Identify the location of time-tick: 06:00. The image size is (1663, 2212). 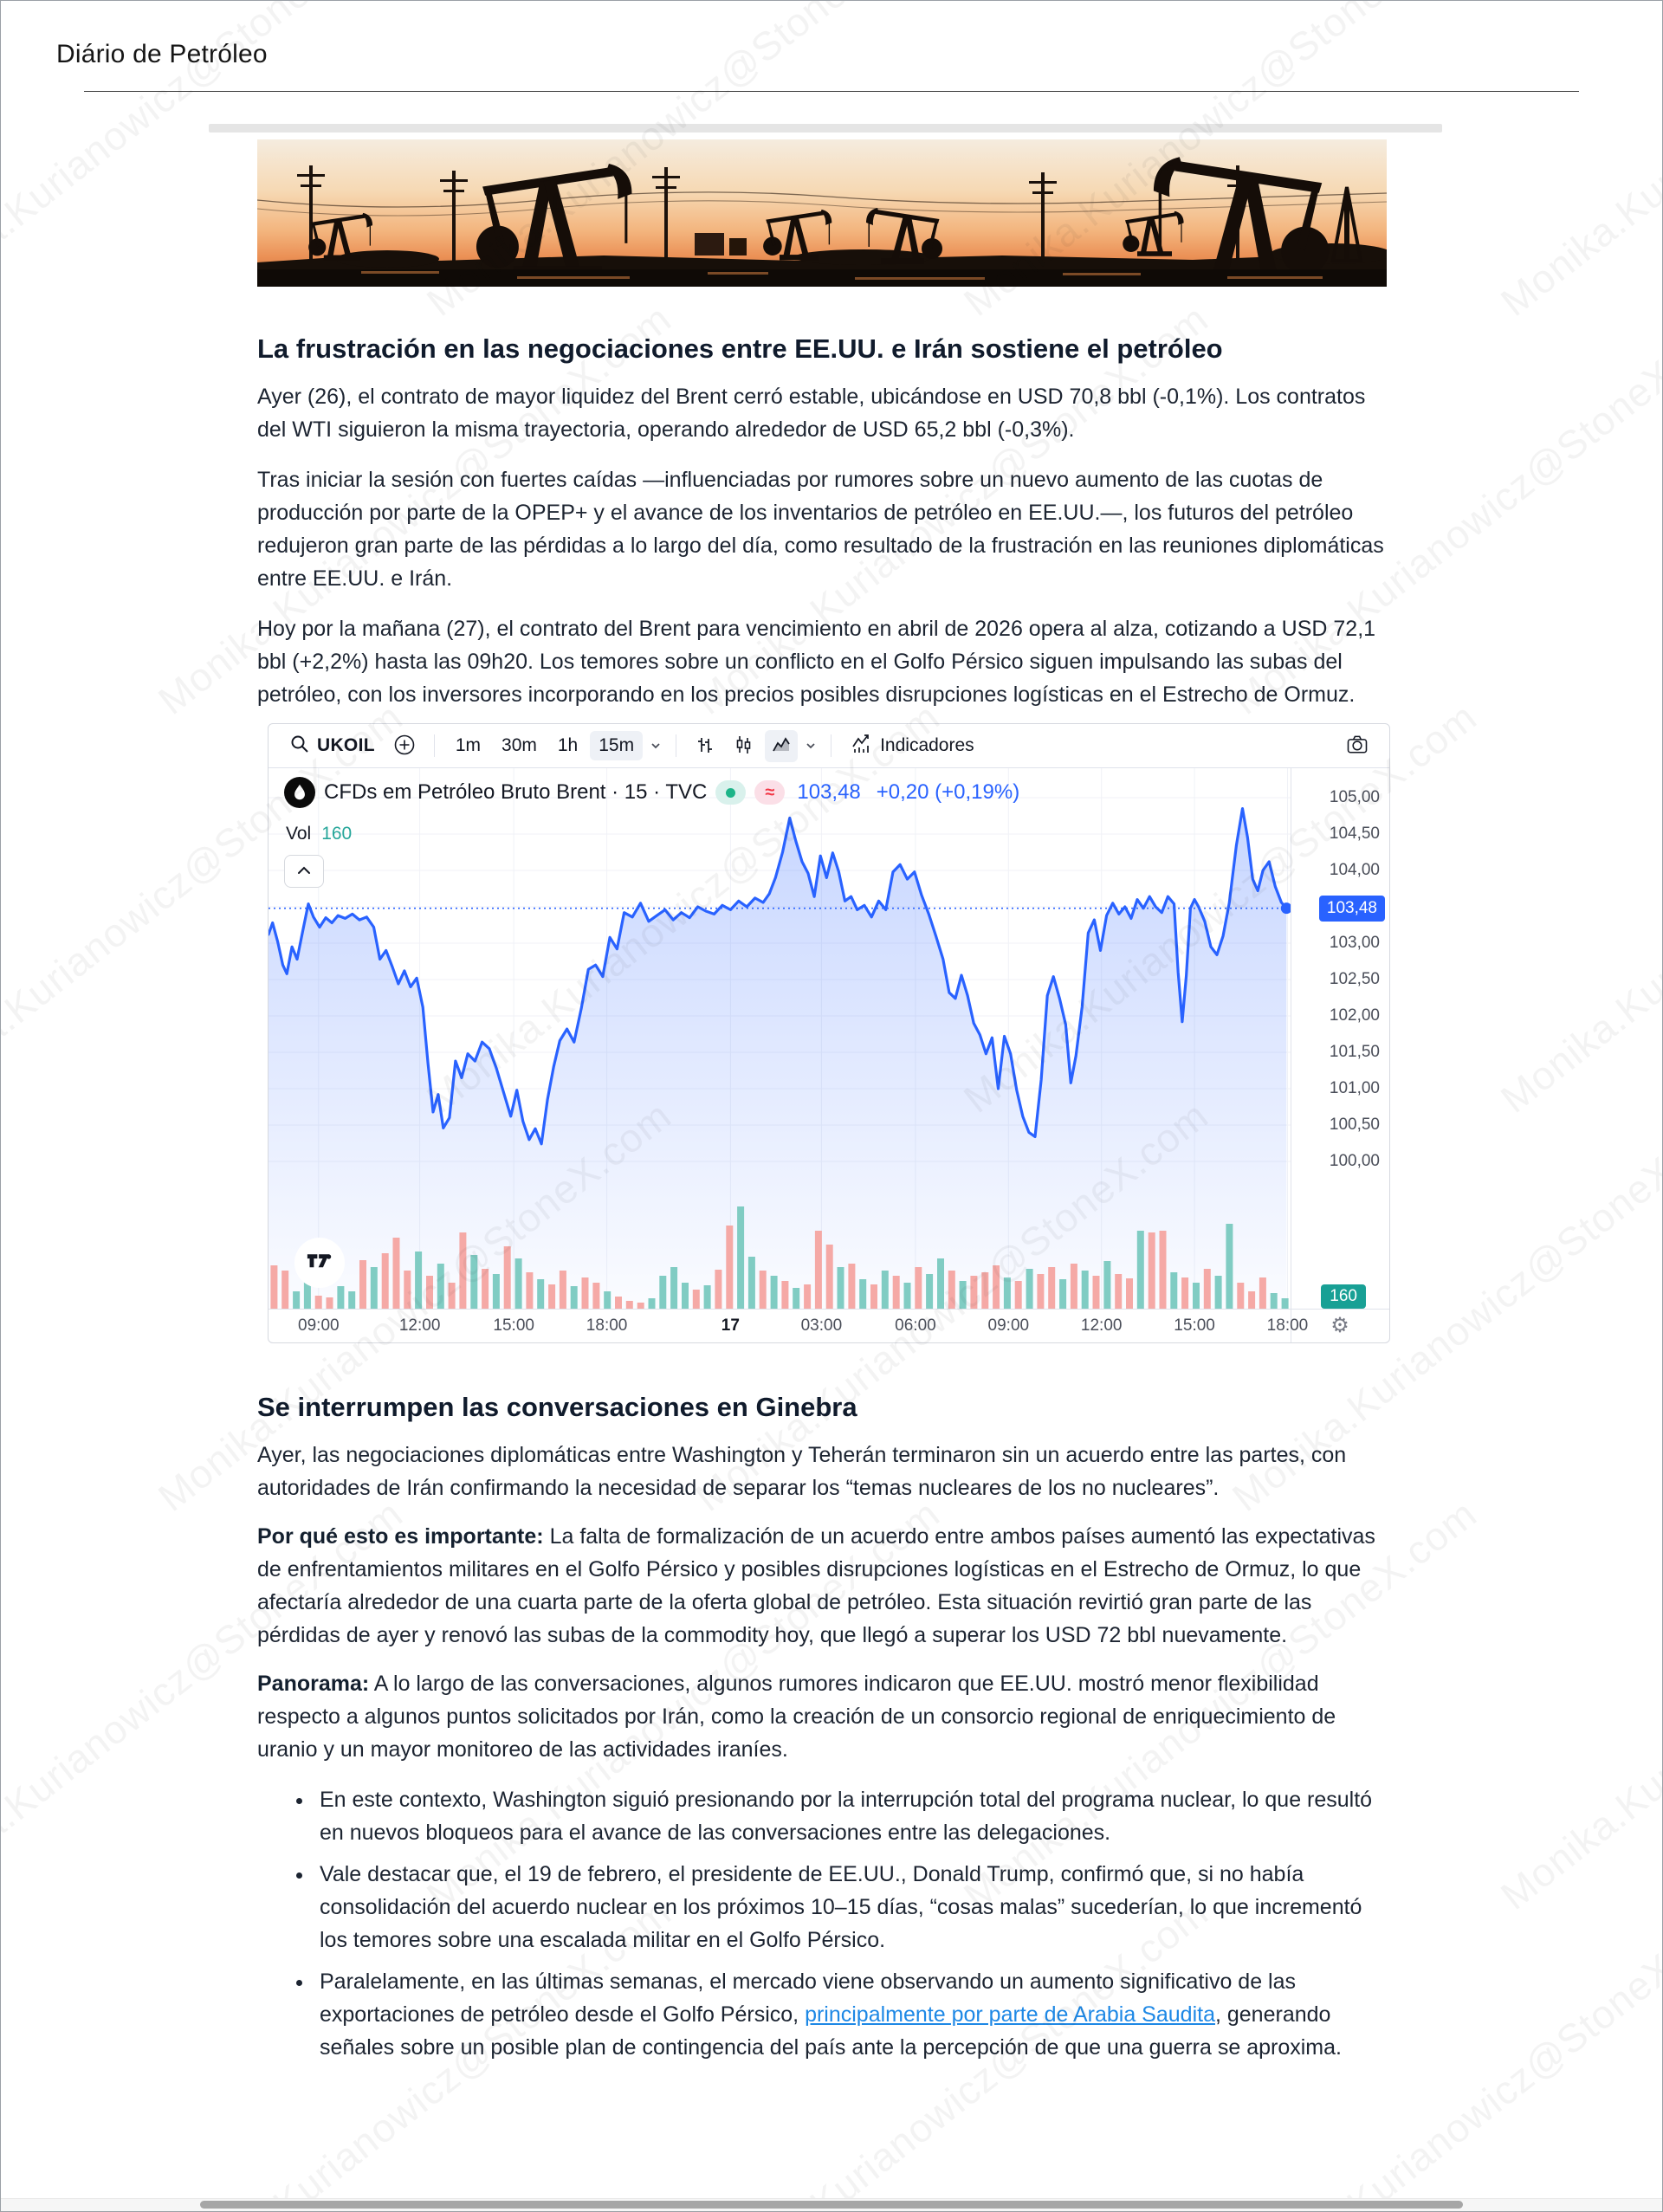
(915, 1325).